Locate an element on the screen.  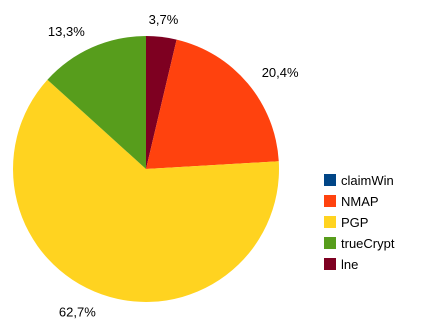
legend-label-pgp: PGP is located at coordinates (354, 222).